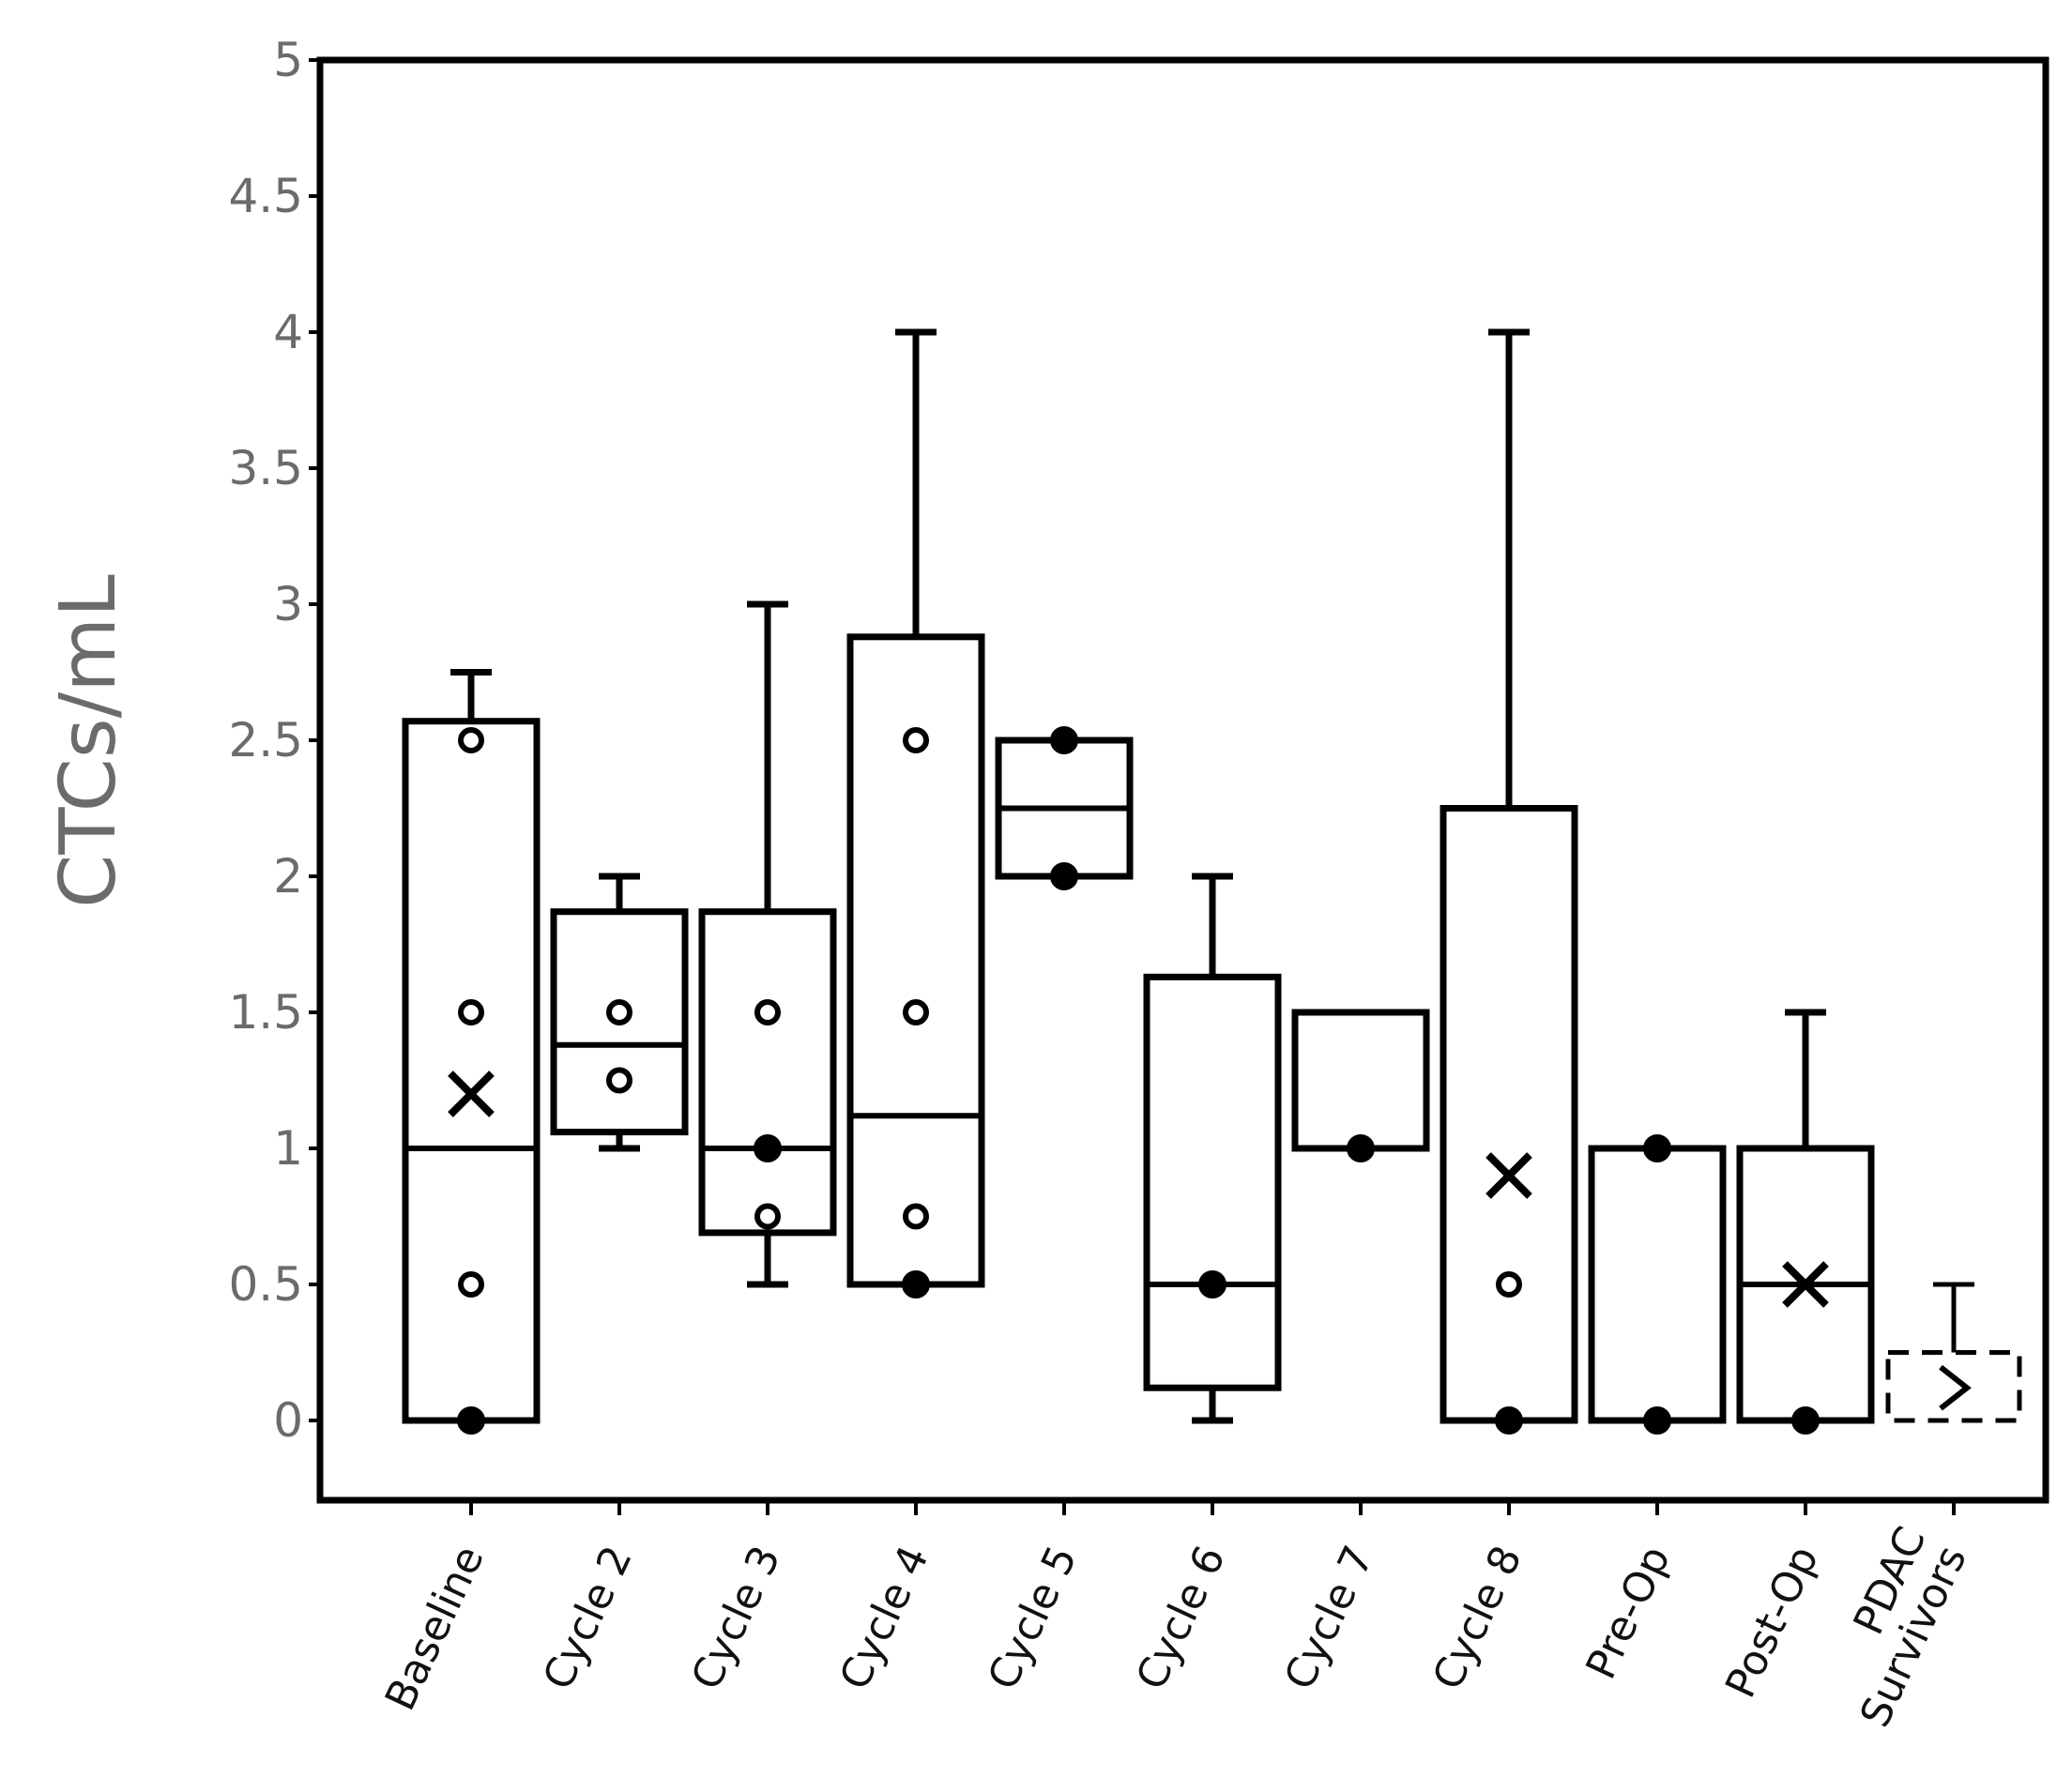 Image resolution: width=2072 pixels, height=1777 pixels. I want to click on y-tick-label: 3, so click(288, 604).